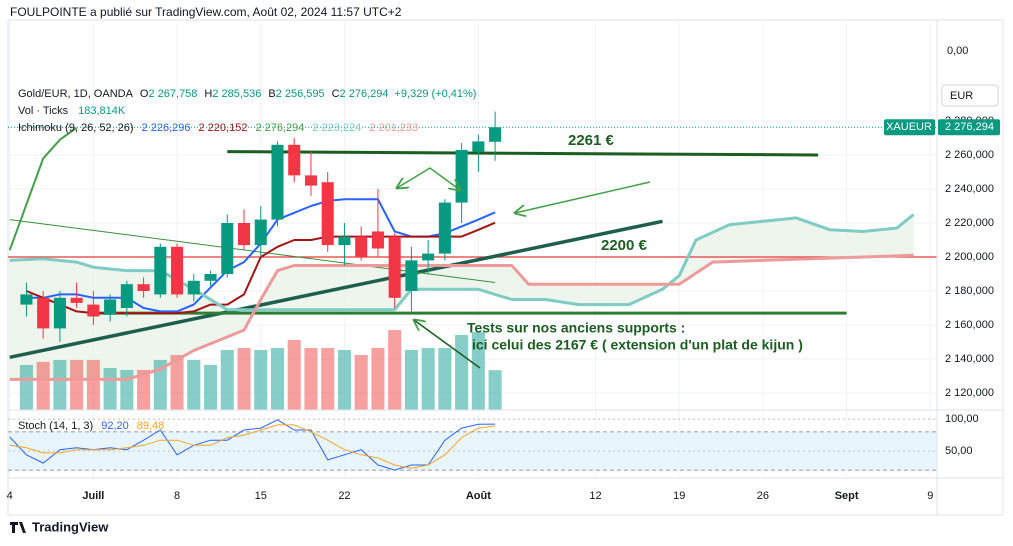 This screenshot has width=1013, height=546. I want to click on currency-box, so click(970, 95).